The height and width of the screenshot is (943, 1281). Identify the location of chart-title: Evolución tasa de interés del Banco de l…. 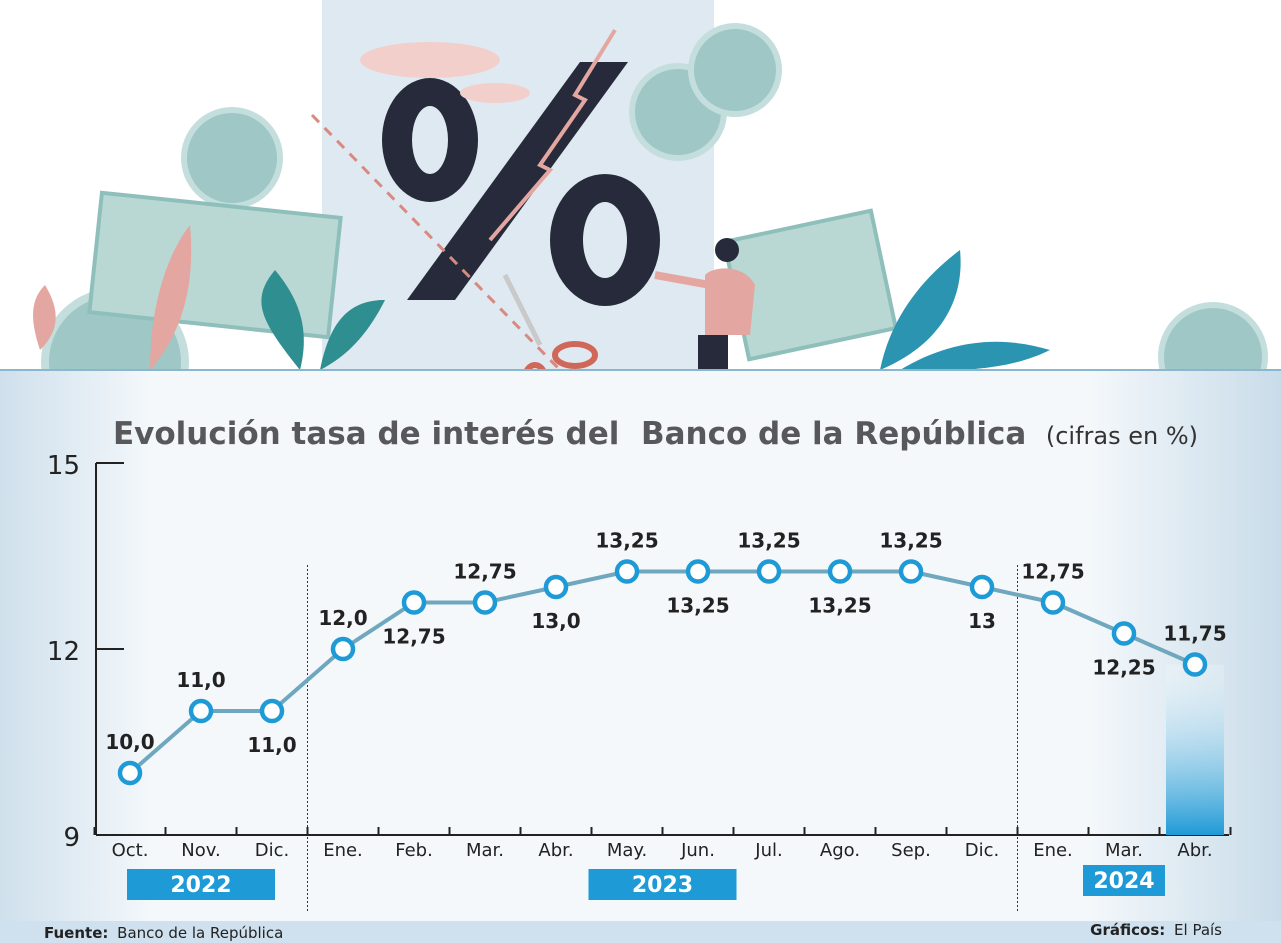
(569, 434).